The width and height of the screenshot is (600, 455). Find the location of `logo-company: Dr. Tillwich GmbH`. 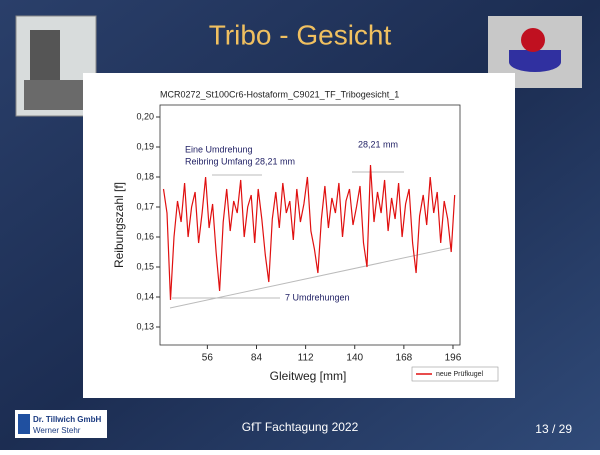

logo-company: Dr. Tillwich GmbH is located at coordinates (67, 419).